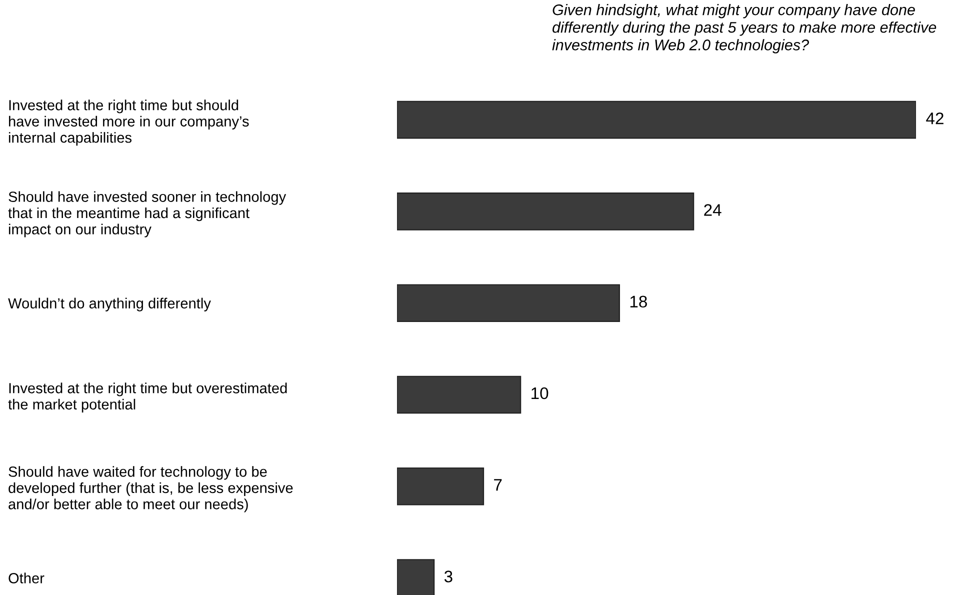 The width and height of the screenshot is (958, 595). What do you see at coordinates (150, 489) in the screenshot?
I see `y-tick-label: Should have waited for technology to be developed further (that is, be less expensive and/or better able to meet our needs)` at bounding box center [150, 489].